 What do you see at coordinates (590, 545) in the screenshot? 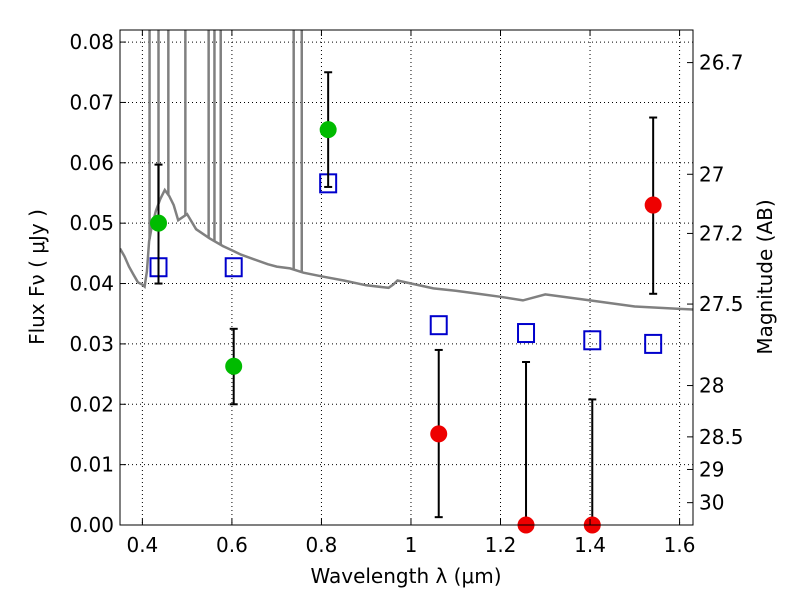
I see `x-tick-label: 1.4` at bounding box center [590, 545].